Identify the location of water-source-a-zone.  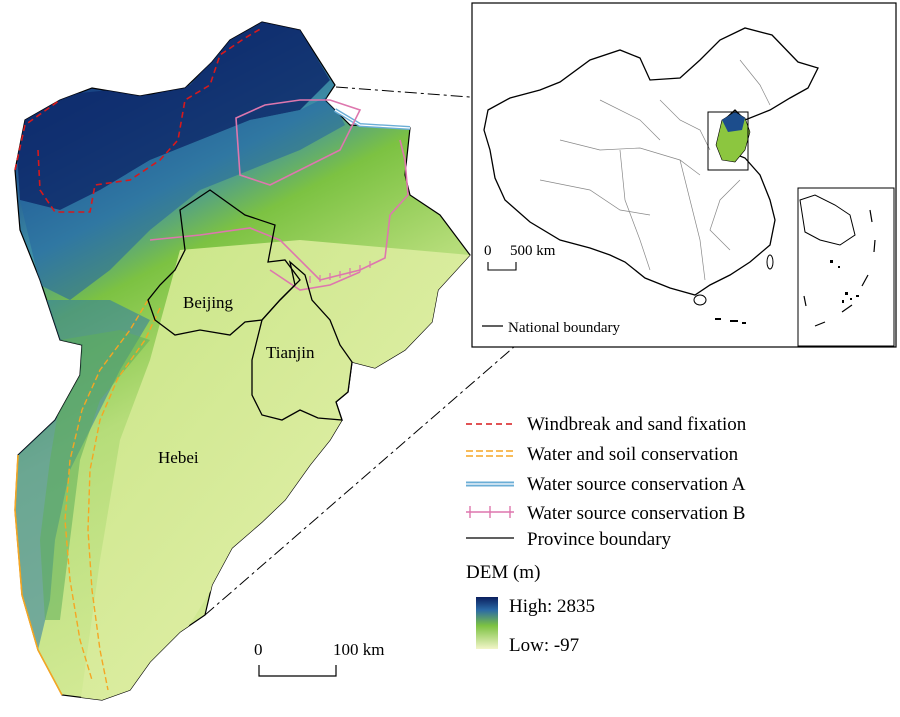
(372, 119).